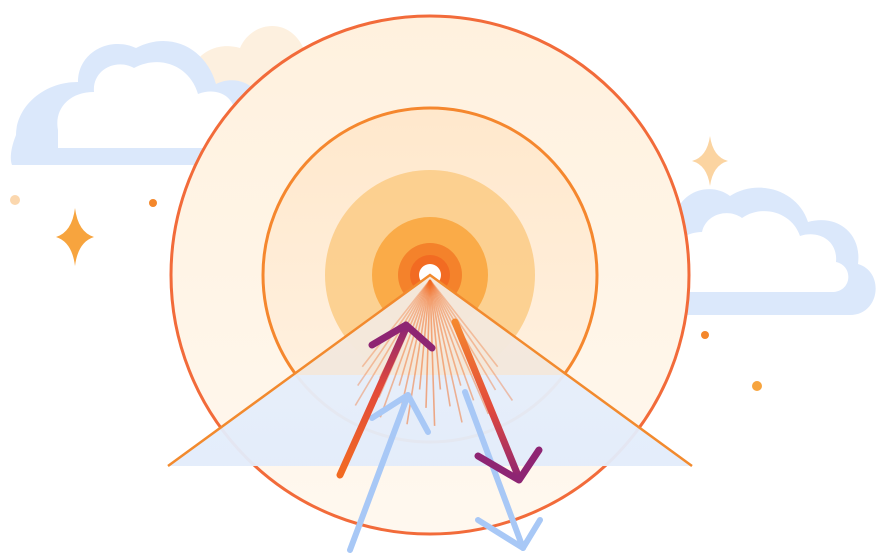 The height and width of the screenshot is (558, 879). I want to click on dot-orange-right, so click(705, 335).